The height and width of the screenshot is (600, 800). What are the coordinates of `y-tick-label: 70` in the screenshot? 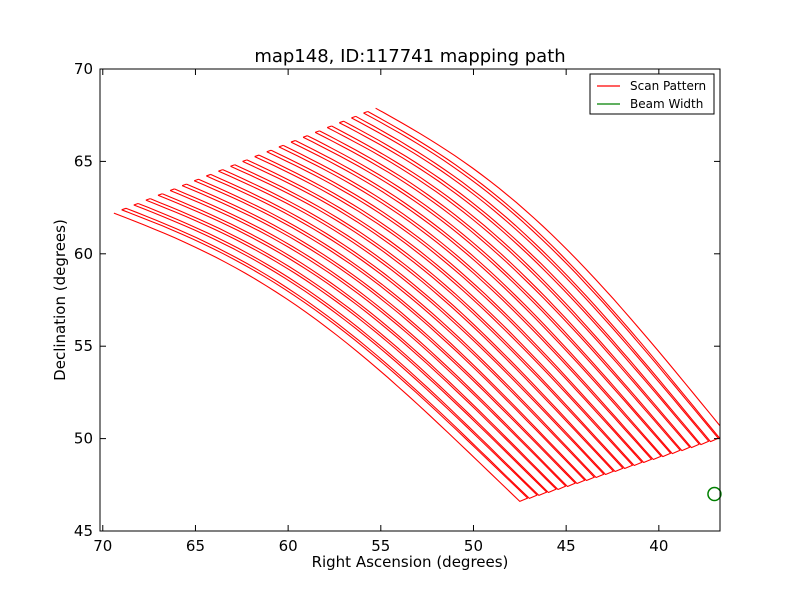 It's located at (83, 69).